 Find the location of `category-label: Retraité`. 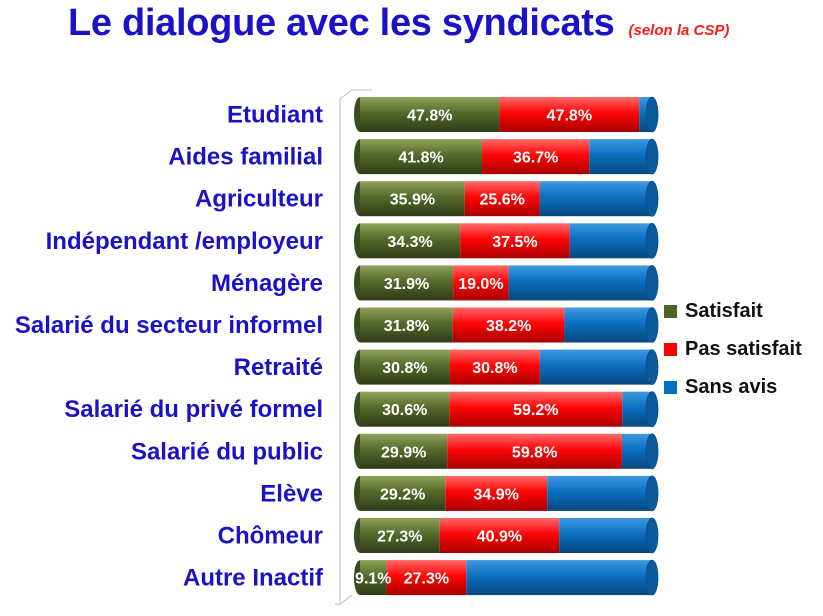

category-label: Retraité is located at coordinates (278, 367).